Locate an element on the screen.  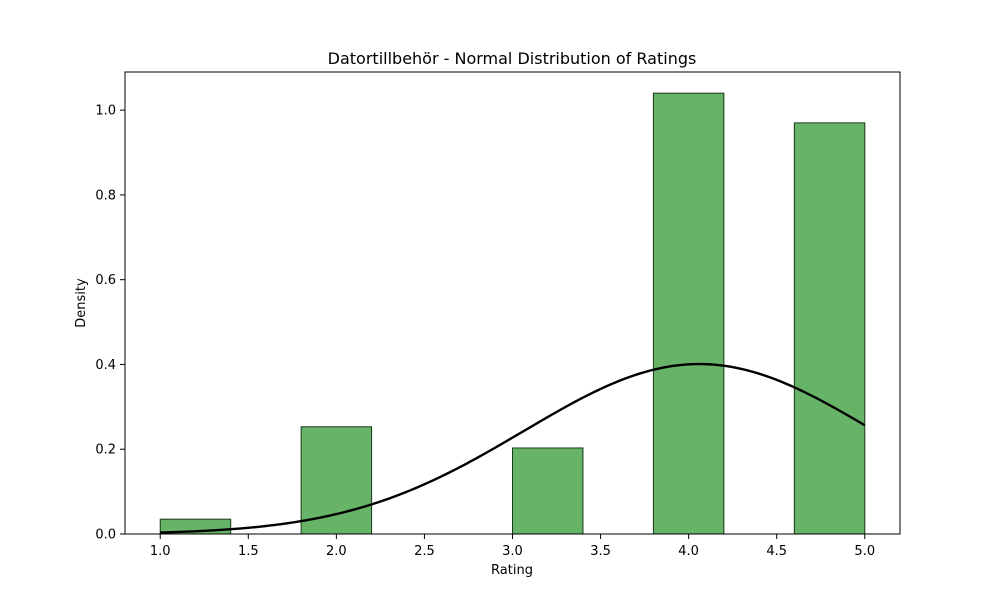
x-tick-label: 2.5 is located at coordinates (424, 551).